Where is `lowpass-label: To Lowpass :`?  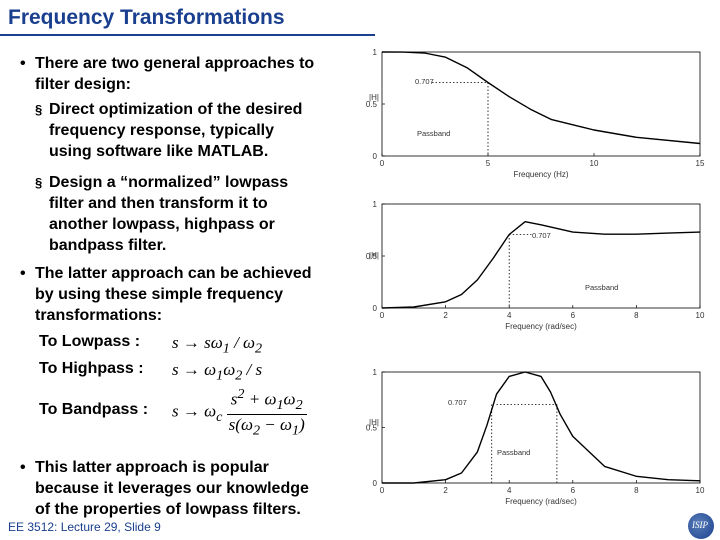 lowpass-label: To Lowpass : is located at coordinates (90, 341).